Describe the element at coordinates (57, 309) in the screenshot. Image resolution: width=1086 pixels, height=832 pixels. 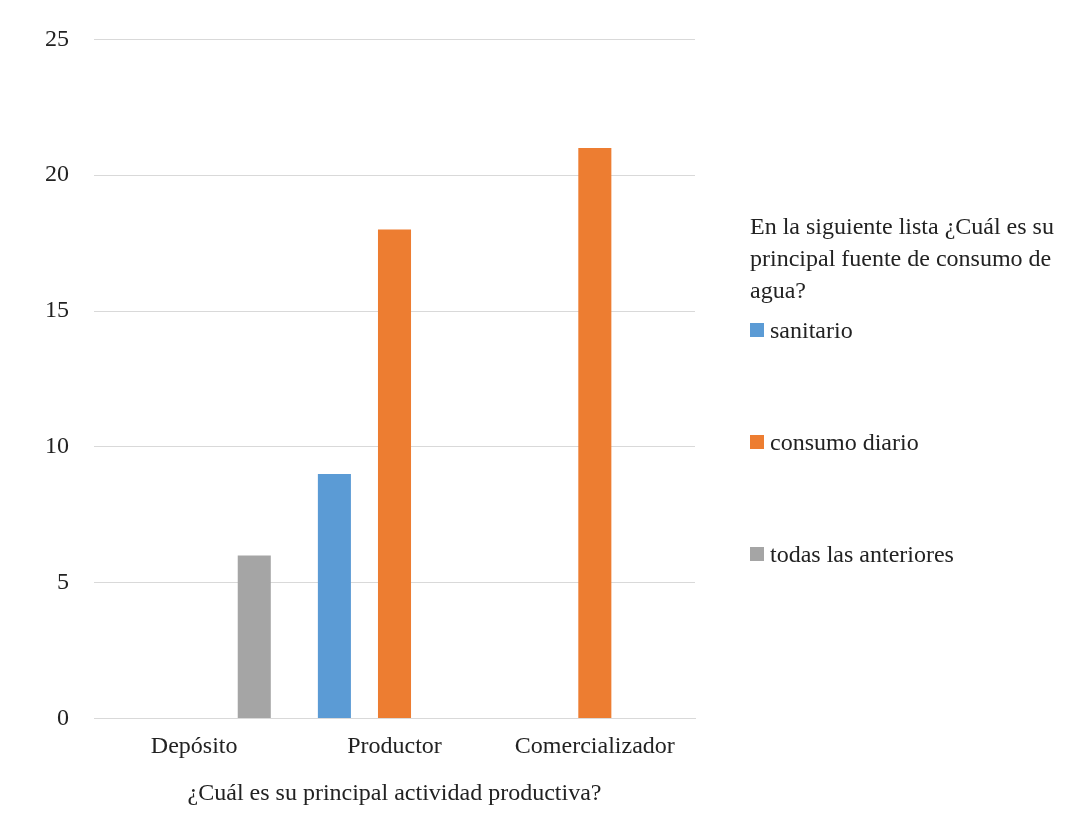
I see `y-tick-label: 15` at that location.